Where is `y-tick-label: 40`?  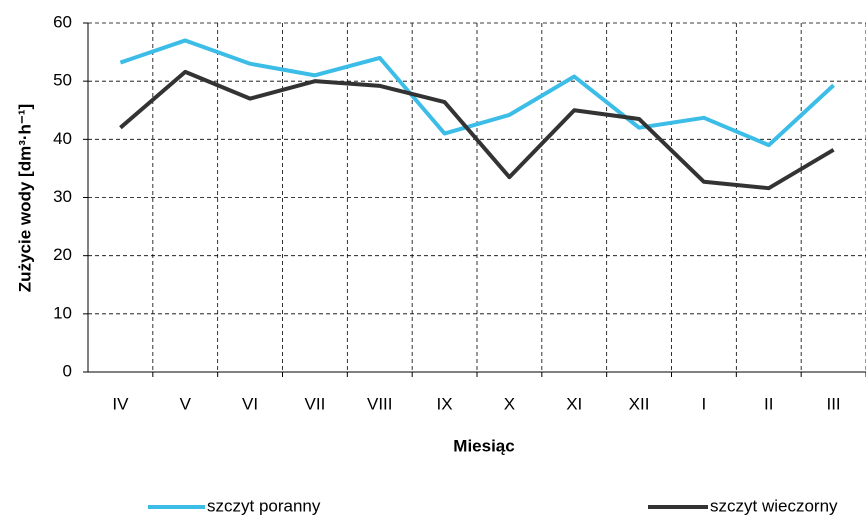 y-tick-label: 40 is located at coordinates (62, 138).